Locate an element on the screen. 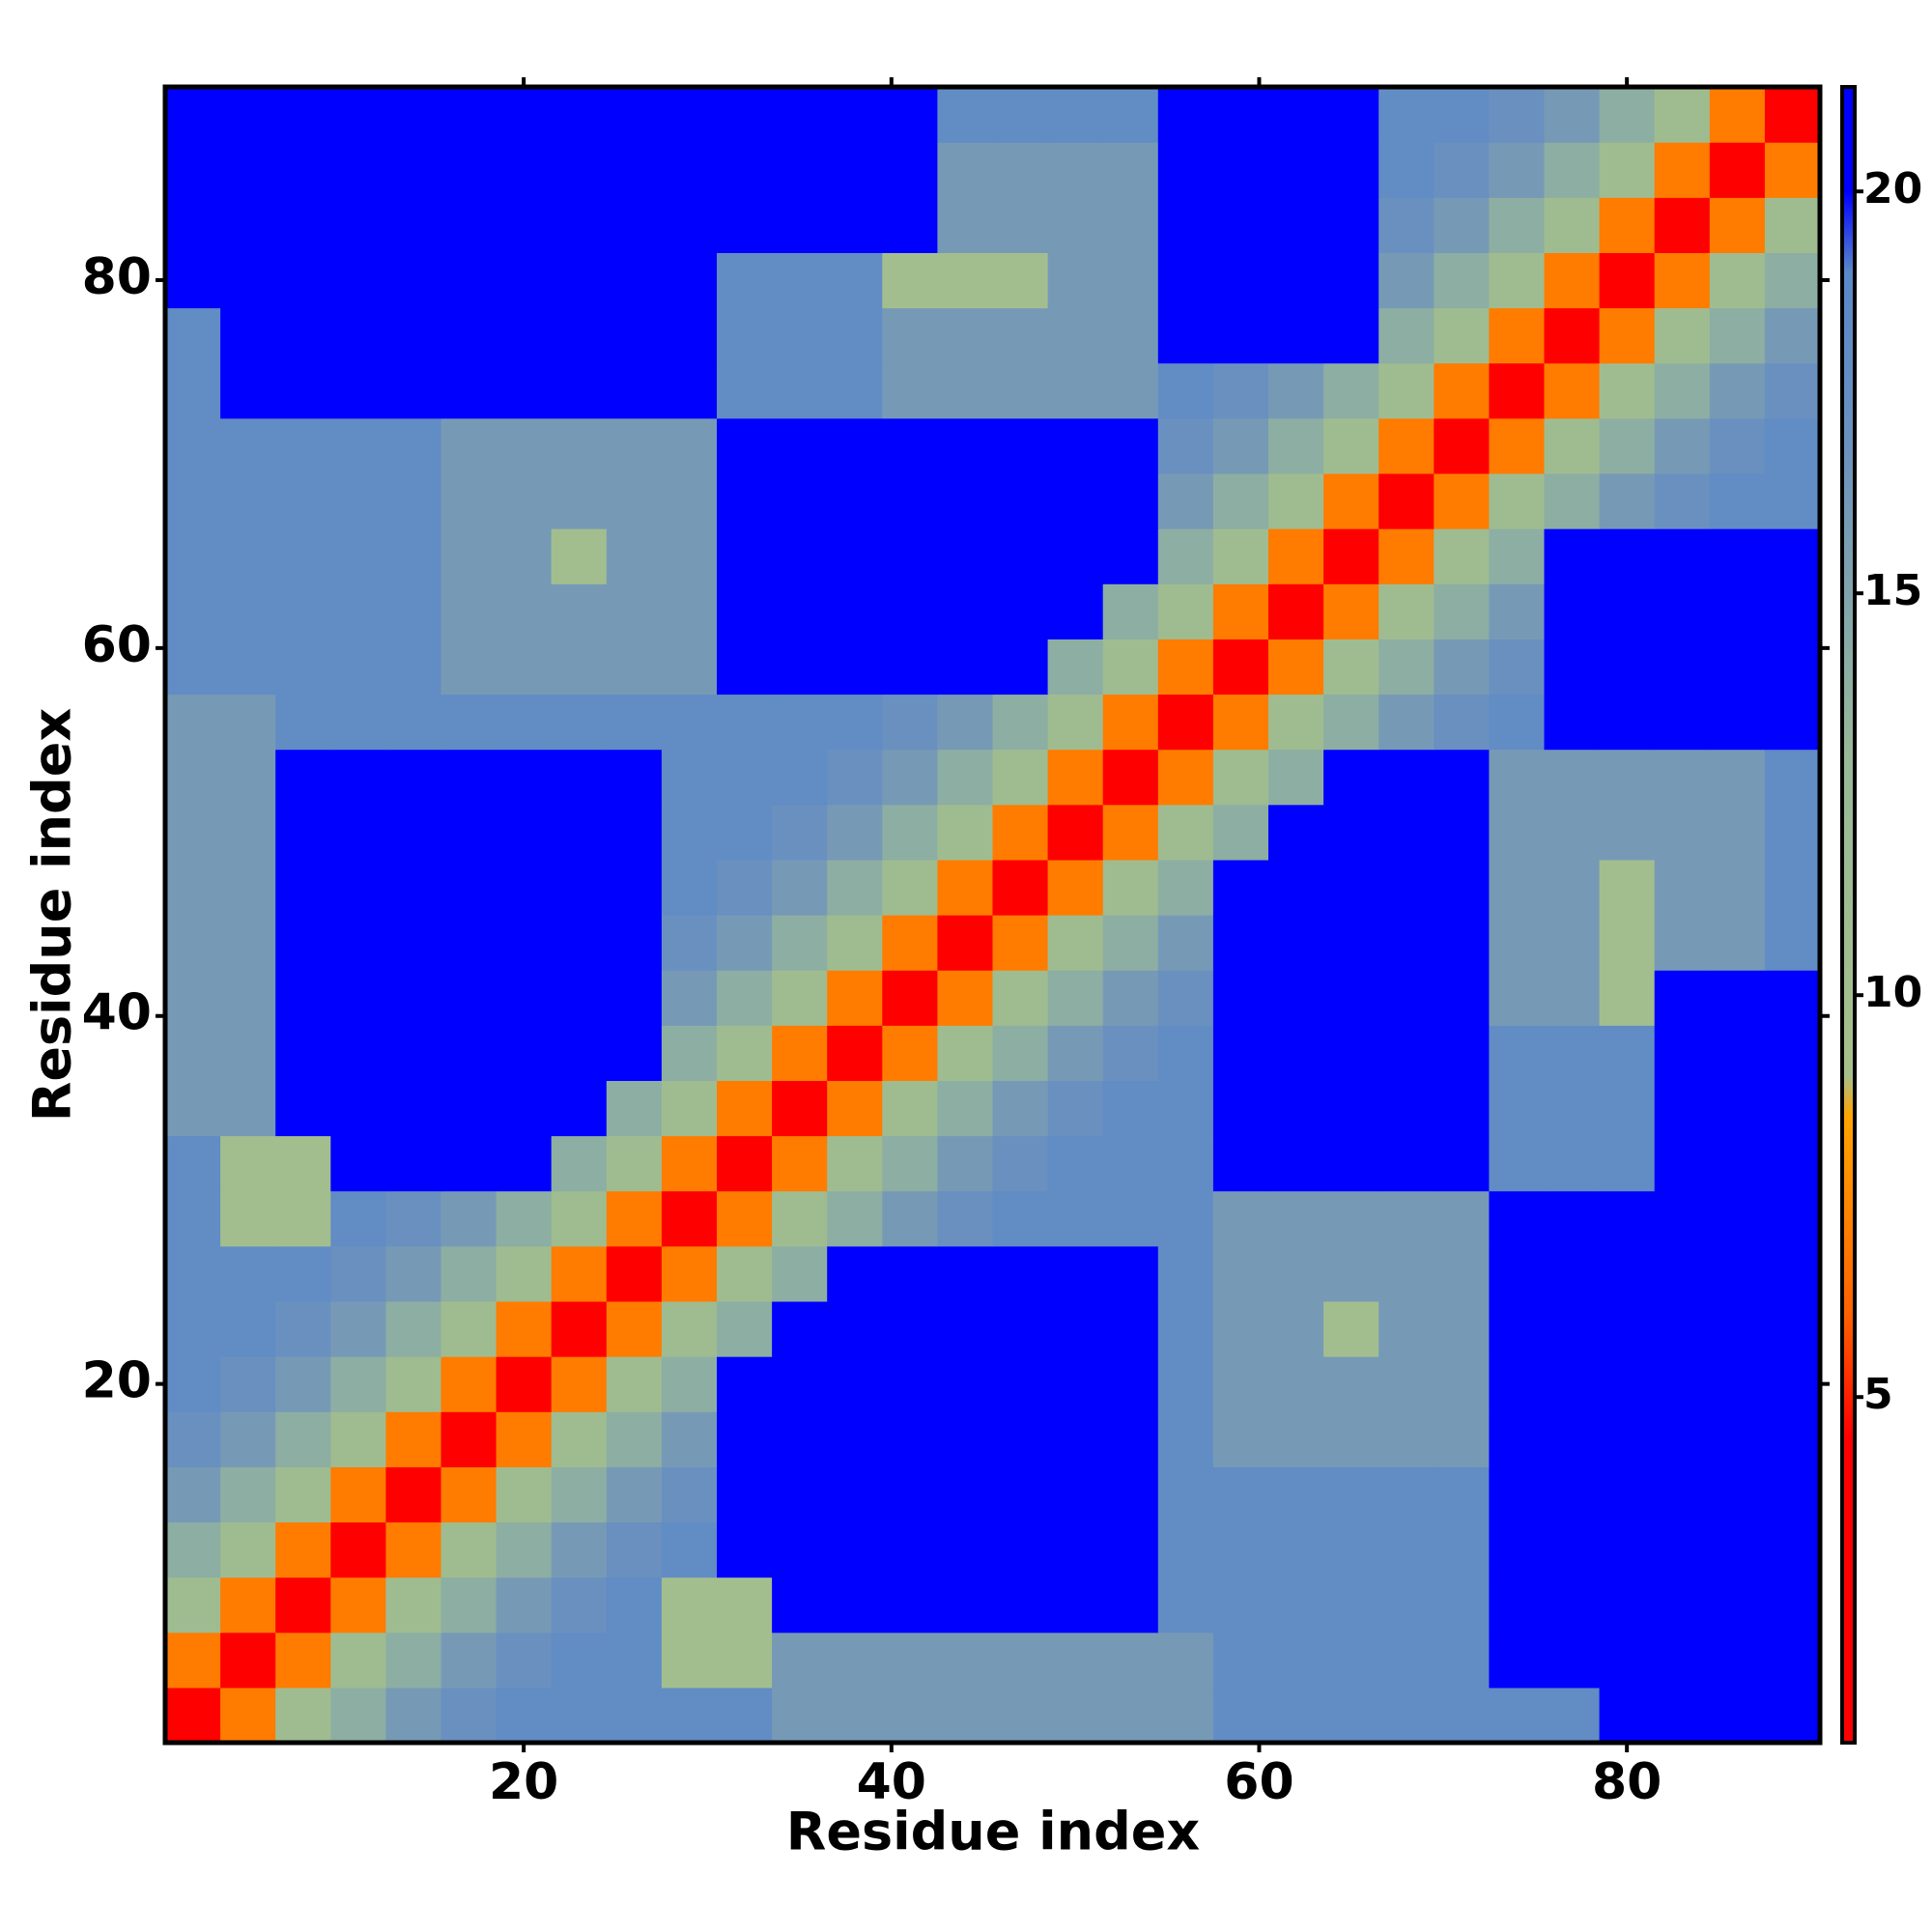 This screenshot has width=1932, height=1932. x-tick-label: 60 is located at coordinates (1258, 1782).